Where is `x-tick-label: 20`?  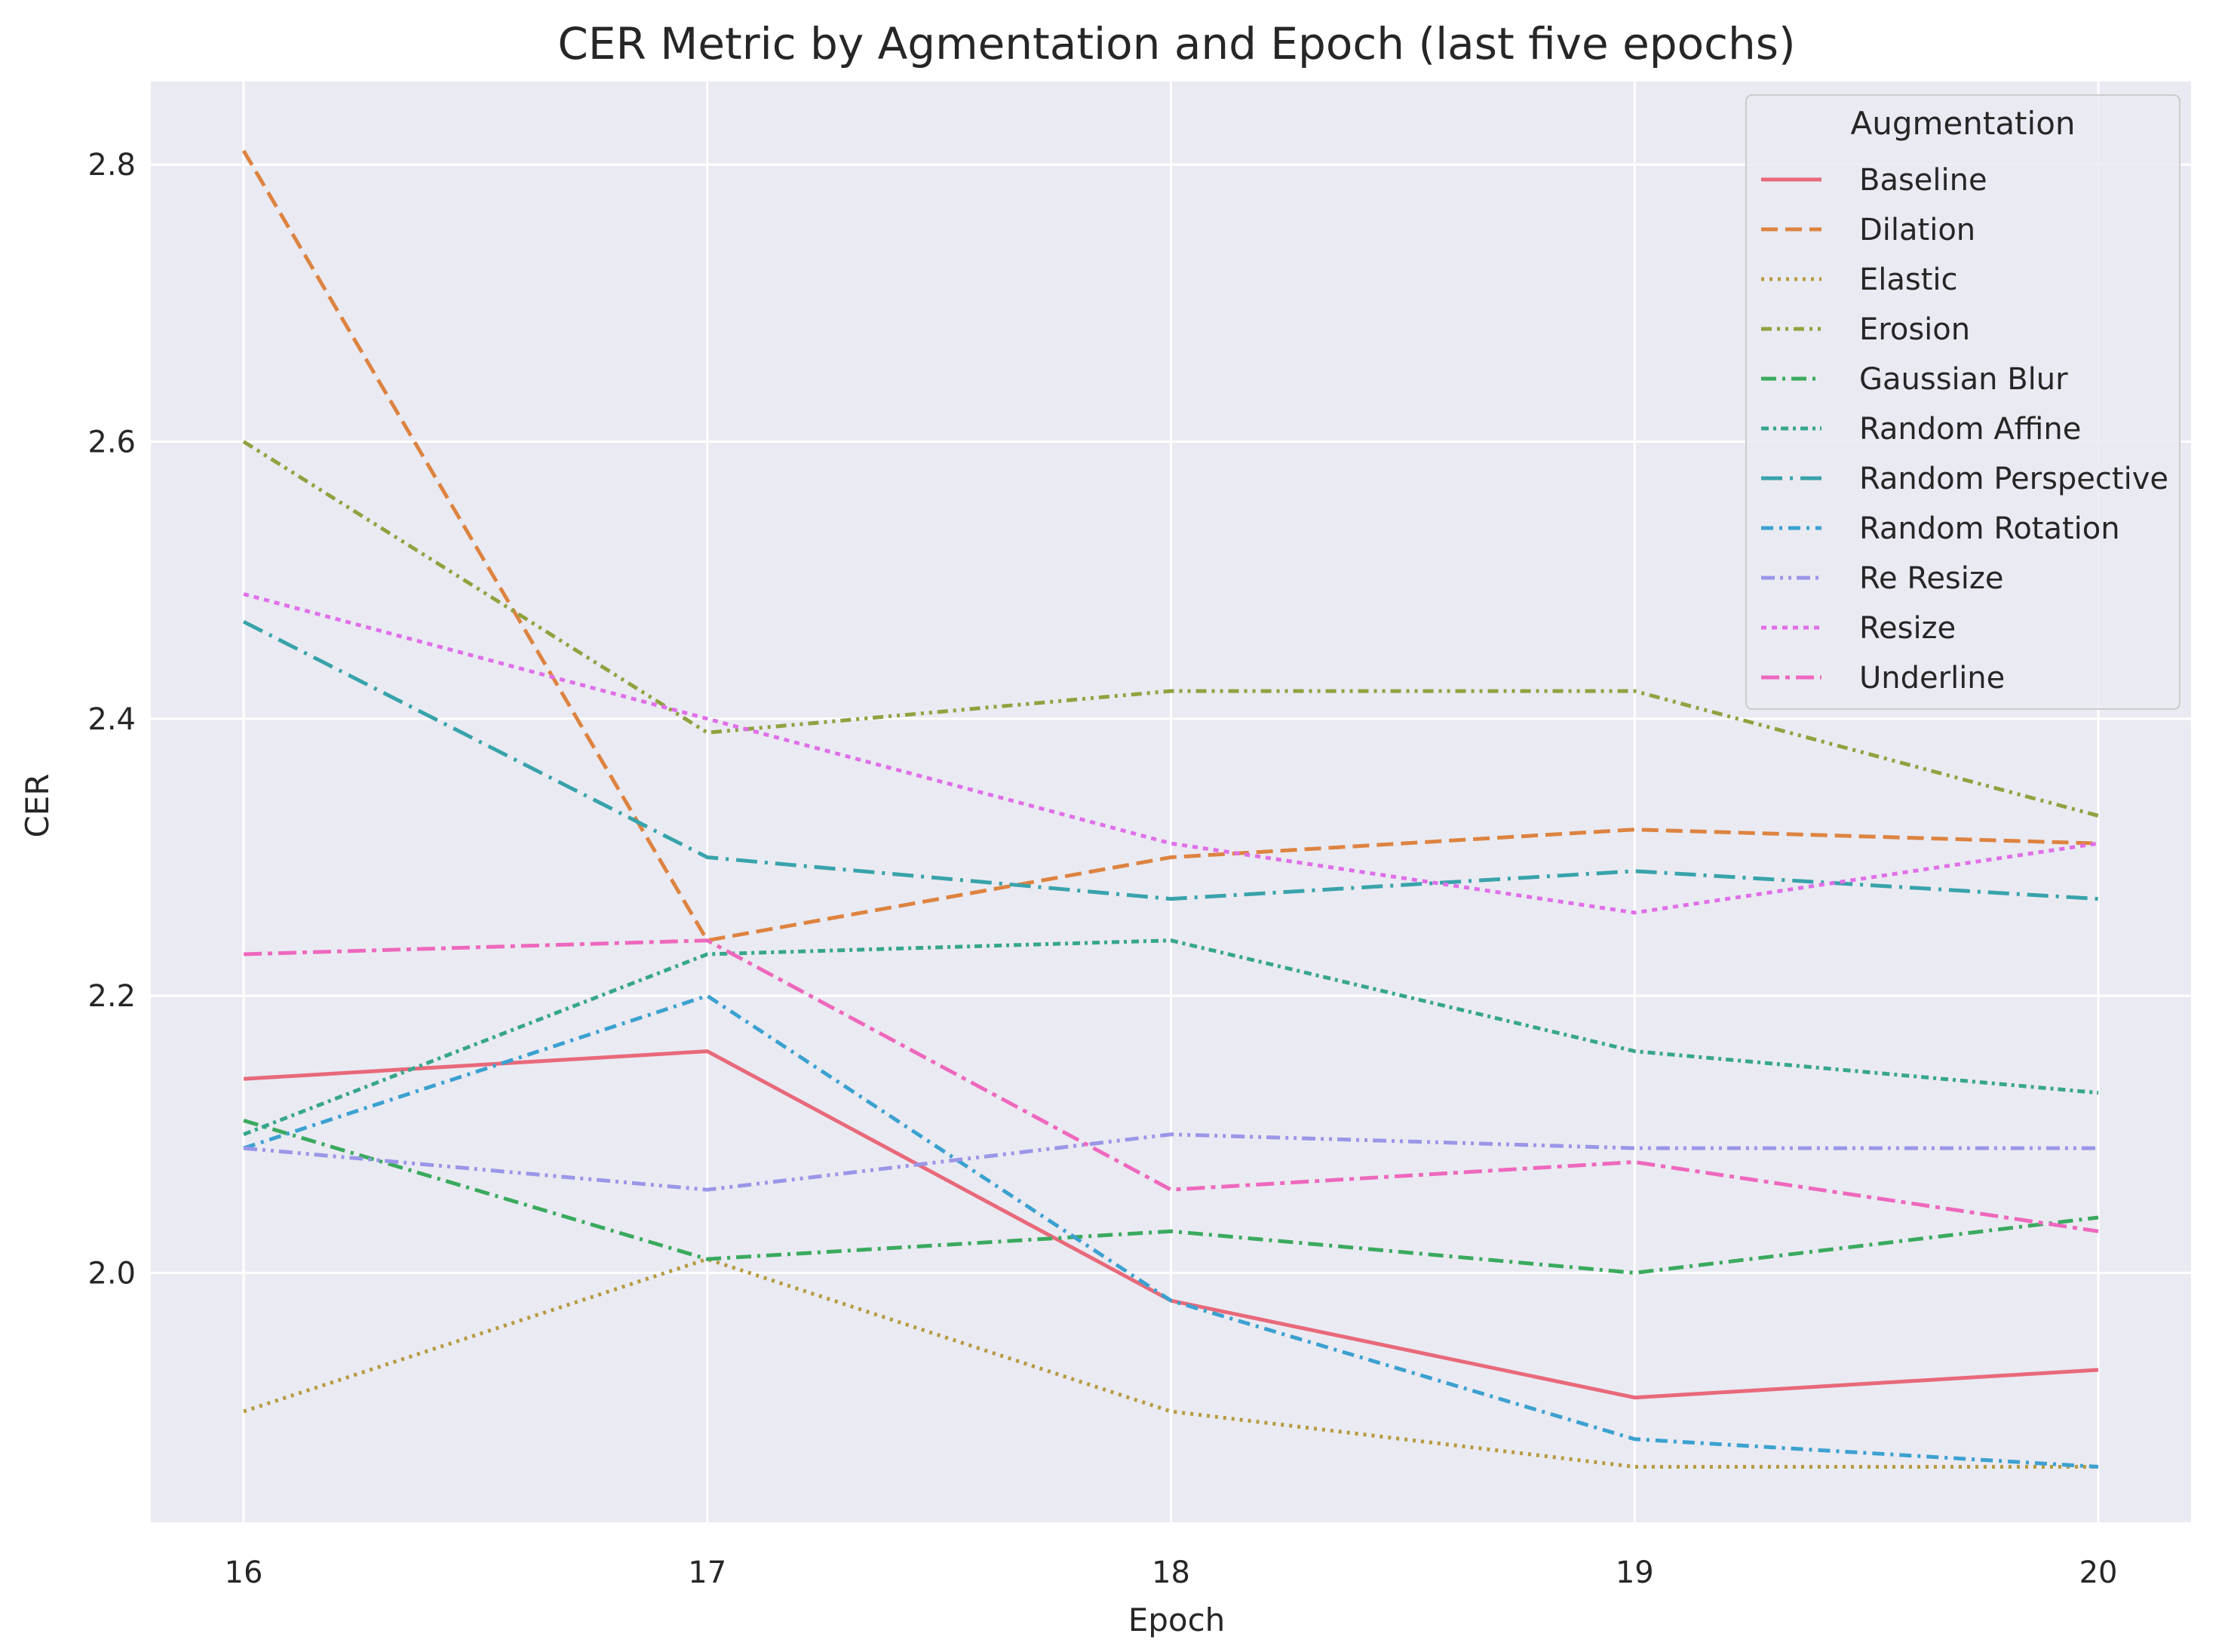
x-tick-label: 20 is located at coordinates (2098, 1572).